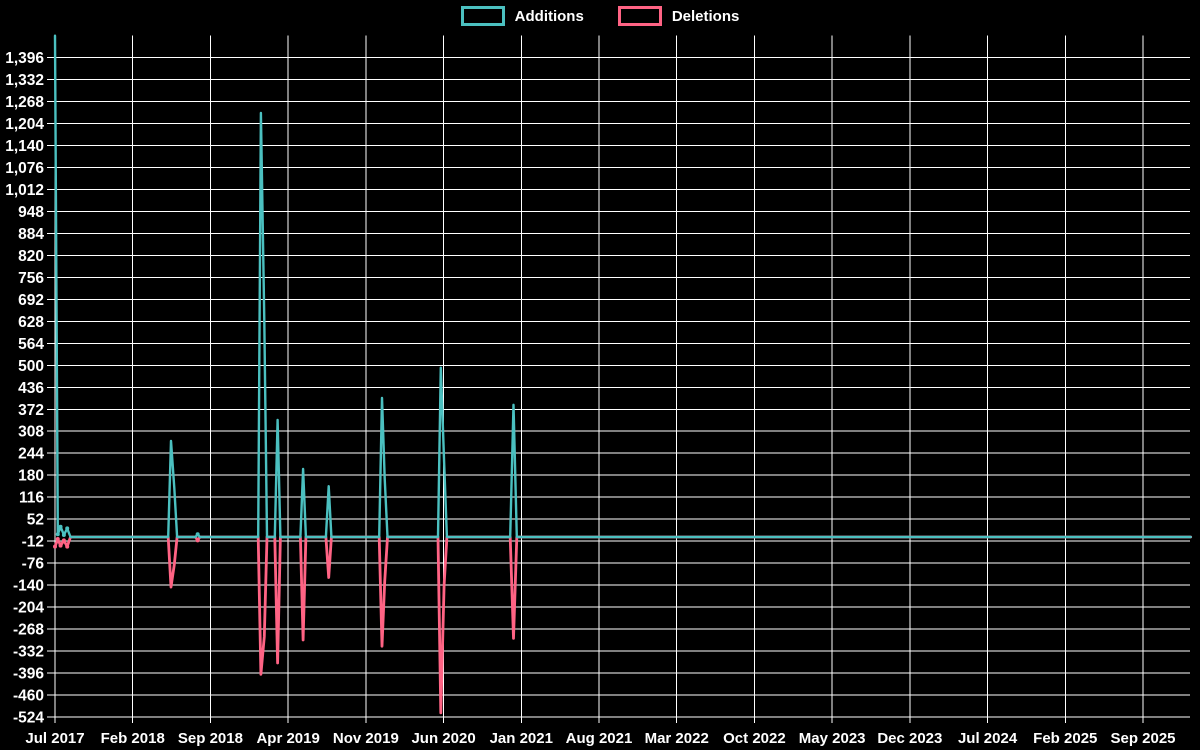 Image resolution: width=1200 pixels, height=750 pixels. What do you see at coordinates (31, 410) in the screenshot?
I see `y-tick-label: 372` at bounding box center [31, 410].